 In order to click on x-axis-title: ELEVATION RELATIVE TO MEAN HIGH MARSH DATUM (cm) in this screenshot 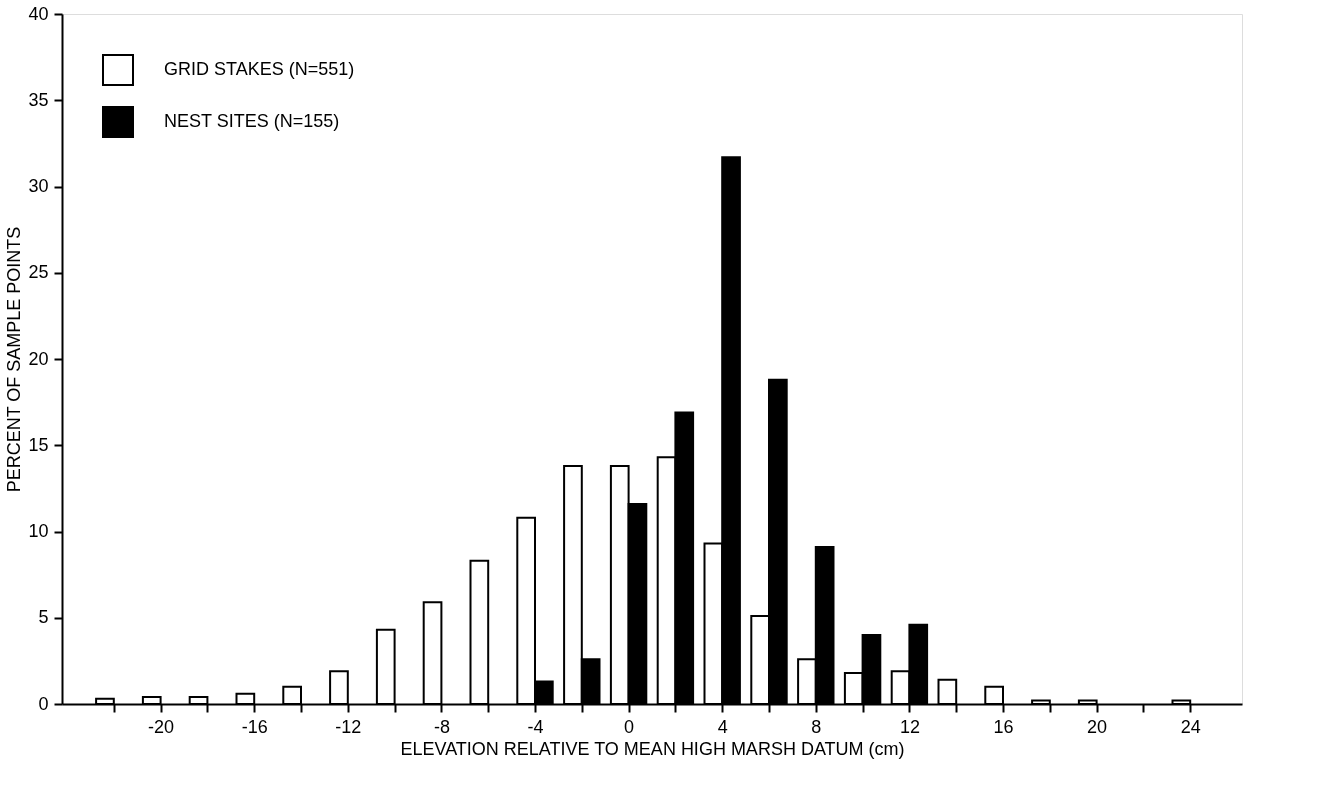, I will do `click(652, 748)`.